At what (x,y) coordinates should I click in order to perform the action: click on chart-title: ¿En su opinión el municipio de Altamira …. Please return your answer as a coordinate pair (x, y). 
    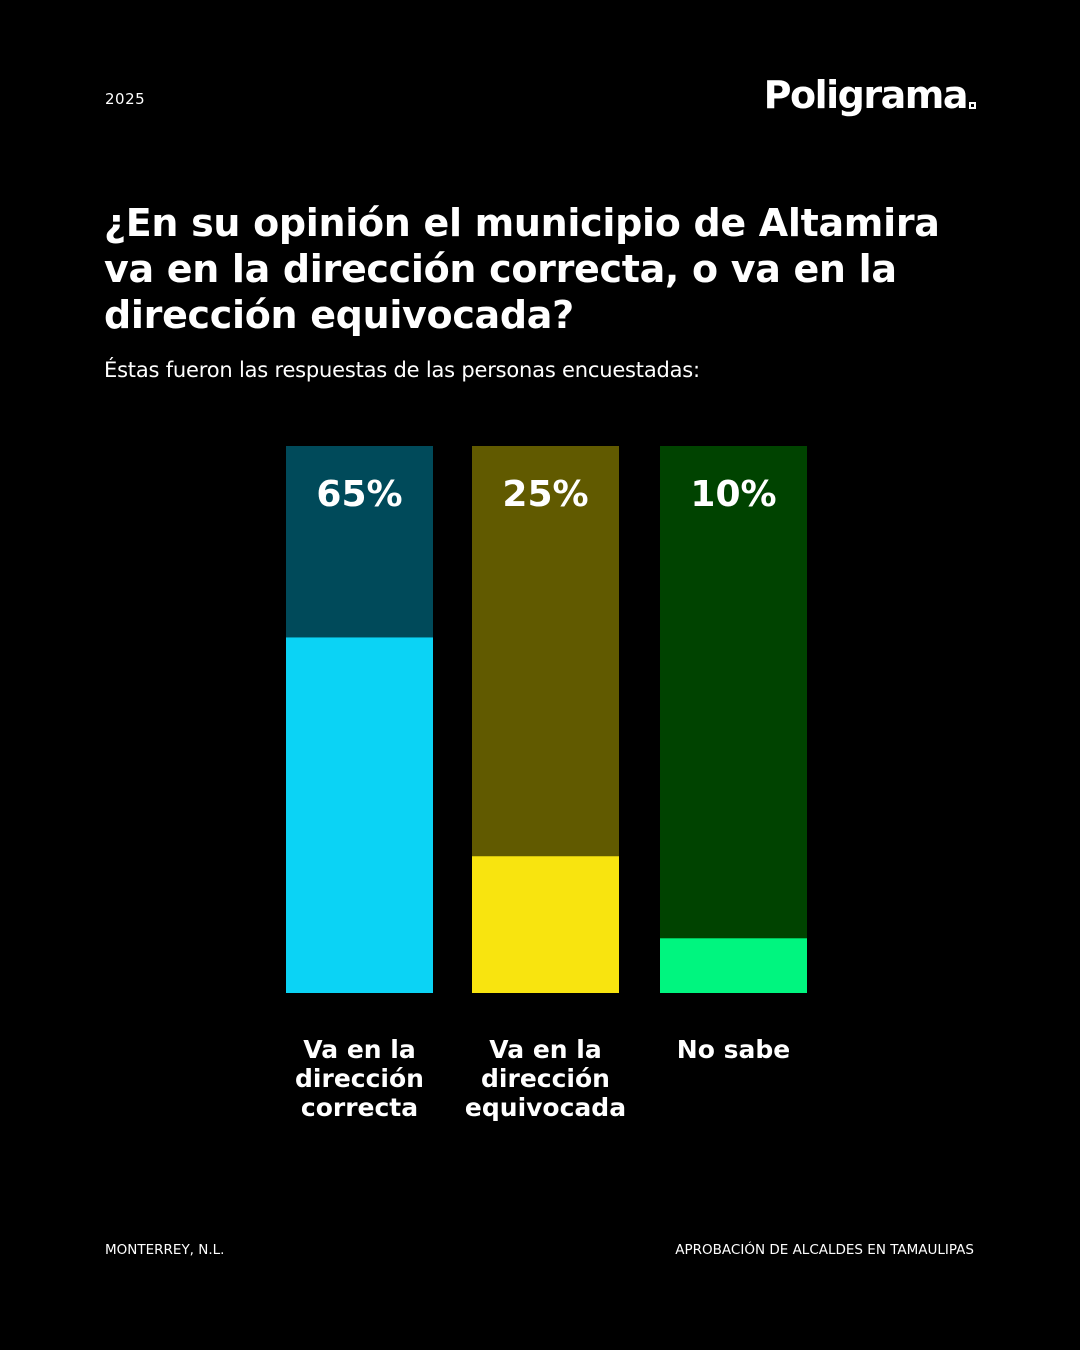
    Looking at the image, I should click on (522, 269).